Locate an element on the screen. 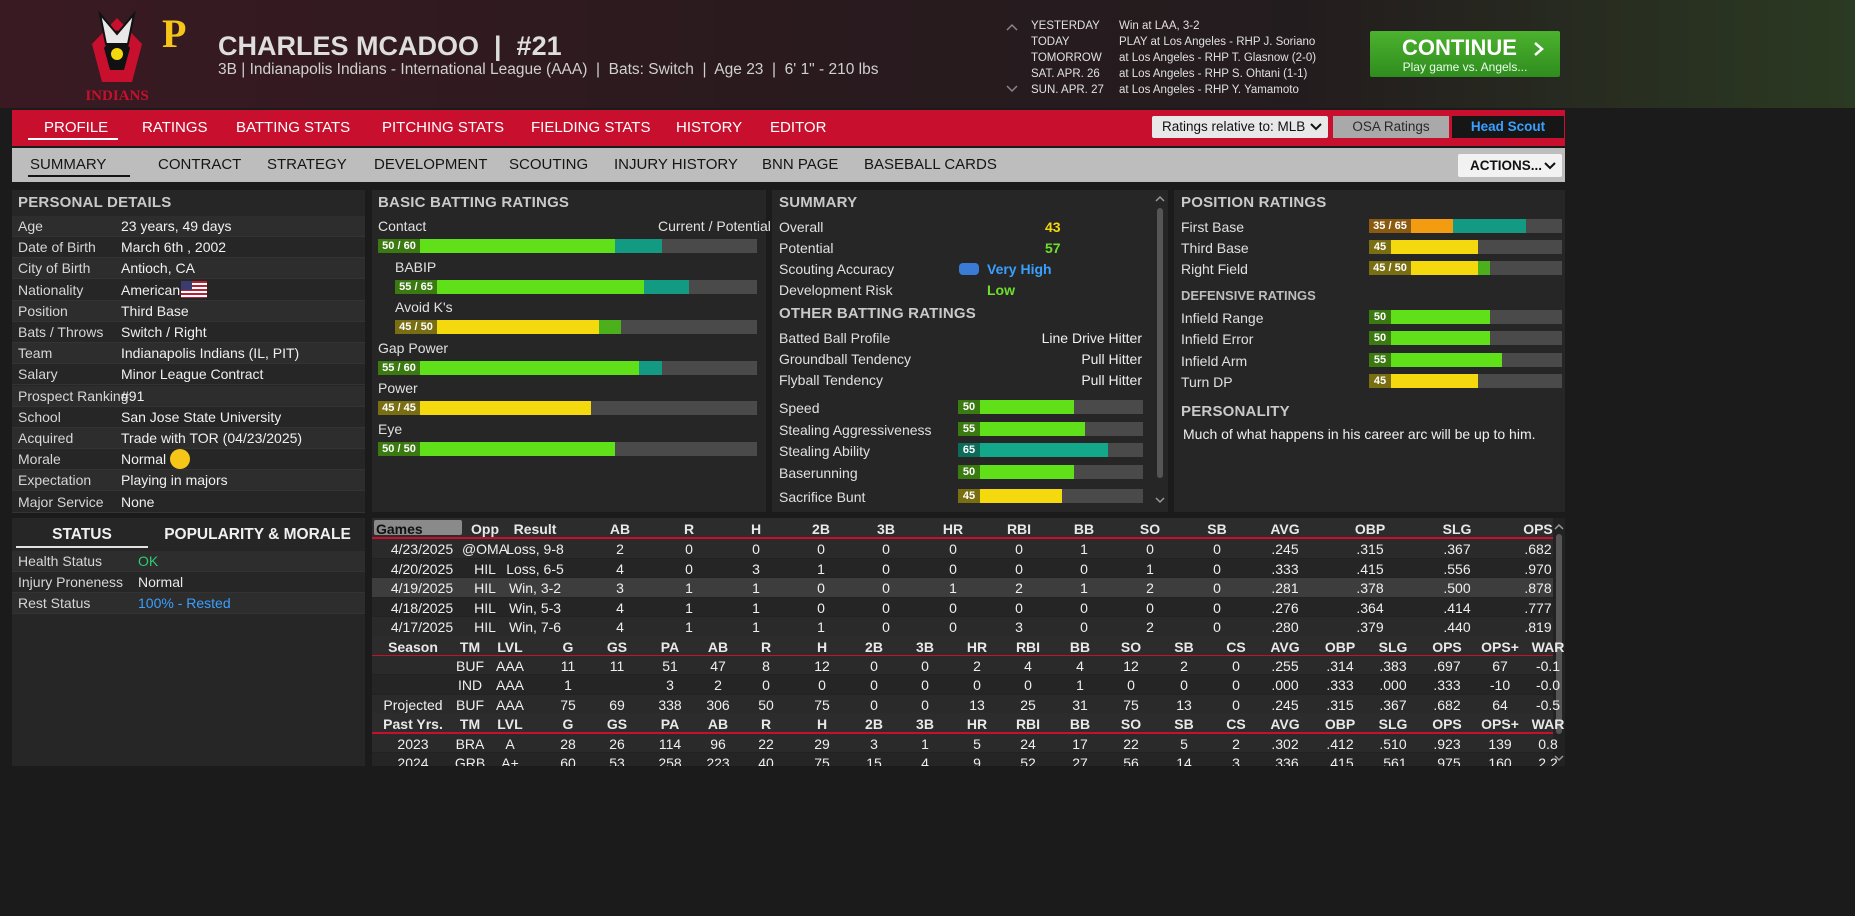 The height and width of the screenshot is (916, 1855). sub-tab: CONTRACT is located at coordinates (200, 164).